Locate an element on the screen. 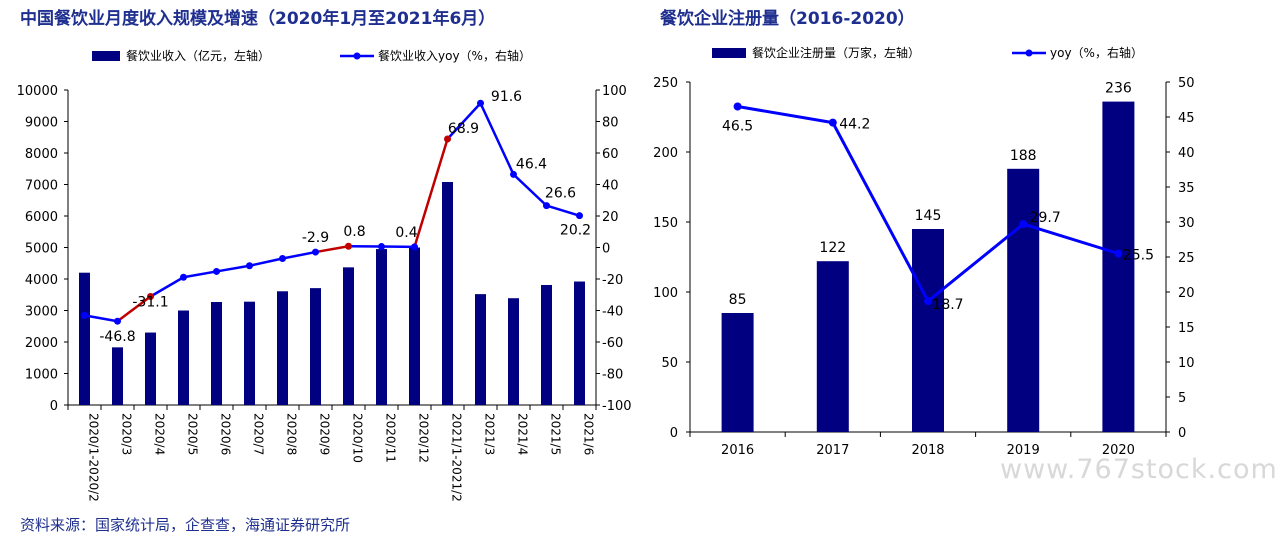  left-tick-label: 3000 is located at coordinates (41, 312).